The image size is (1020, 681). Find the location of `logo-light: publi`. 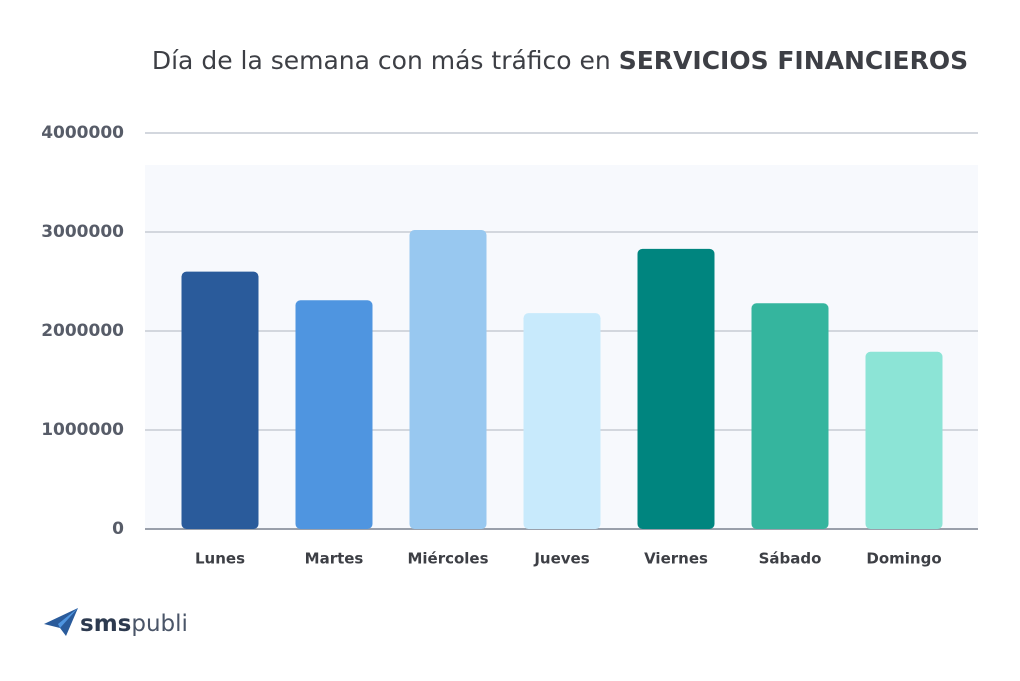

logo-light: publi is located at coordinates (159, 624).